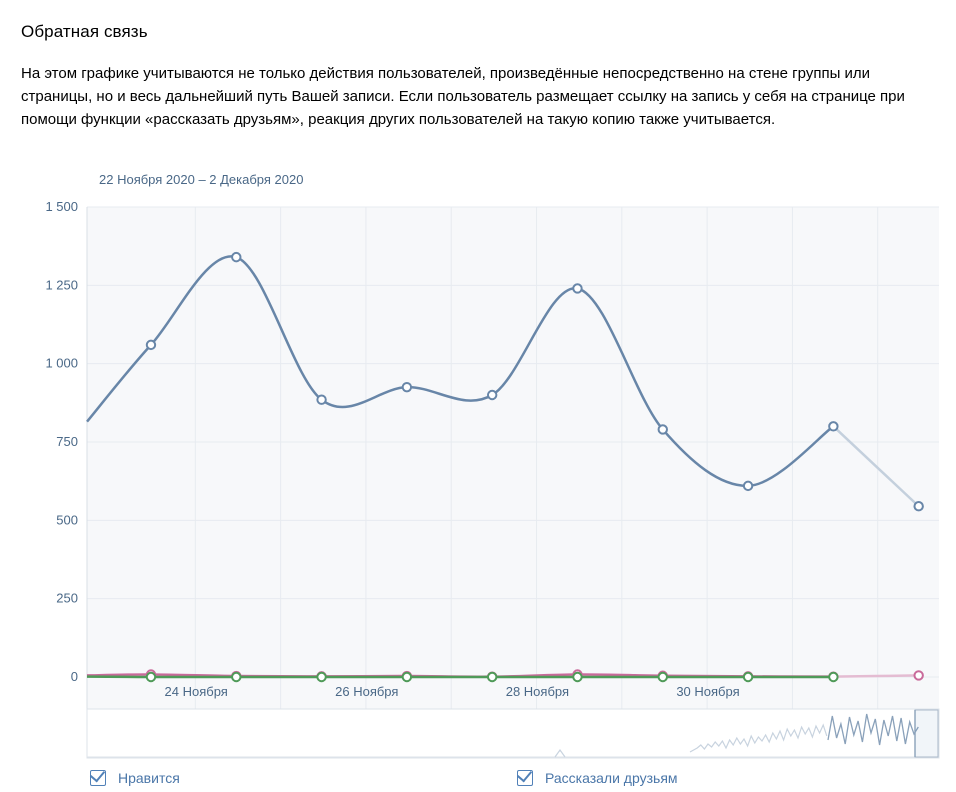  What do you see at coordinates (98, 778) in the screenshot?
I see `likes-checkbox` at bounding box center [98, 778].